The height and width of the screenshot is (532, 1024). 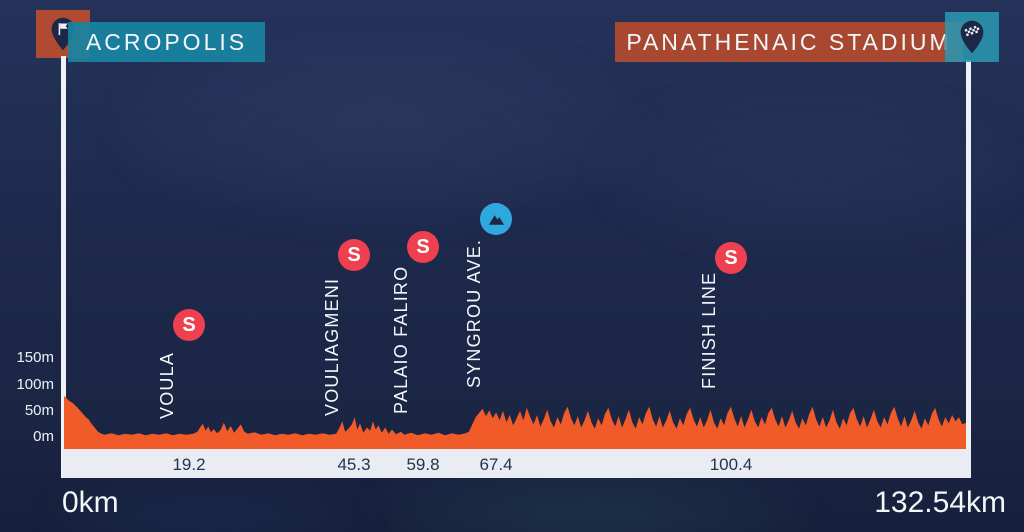 What do you see at coordinates (968, 269) in the screenshot?
I see `finish-axis-line` at bounding box center [968, 269].